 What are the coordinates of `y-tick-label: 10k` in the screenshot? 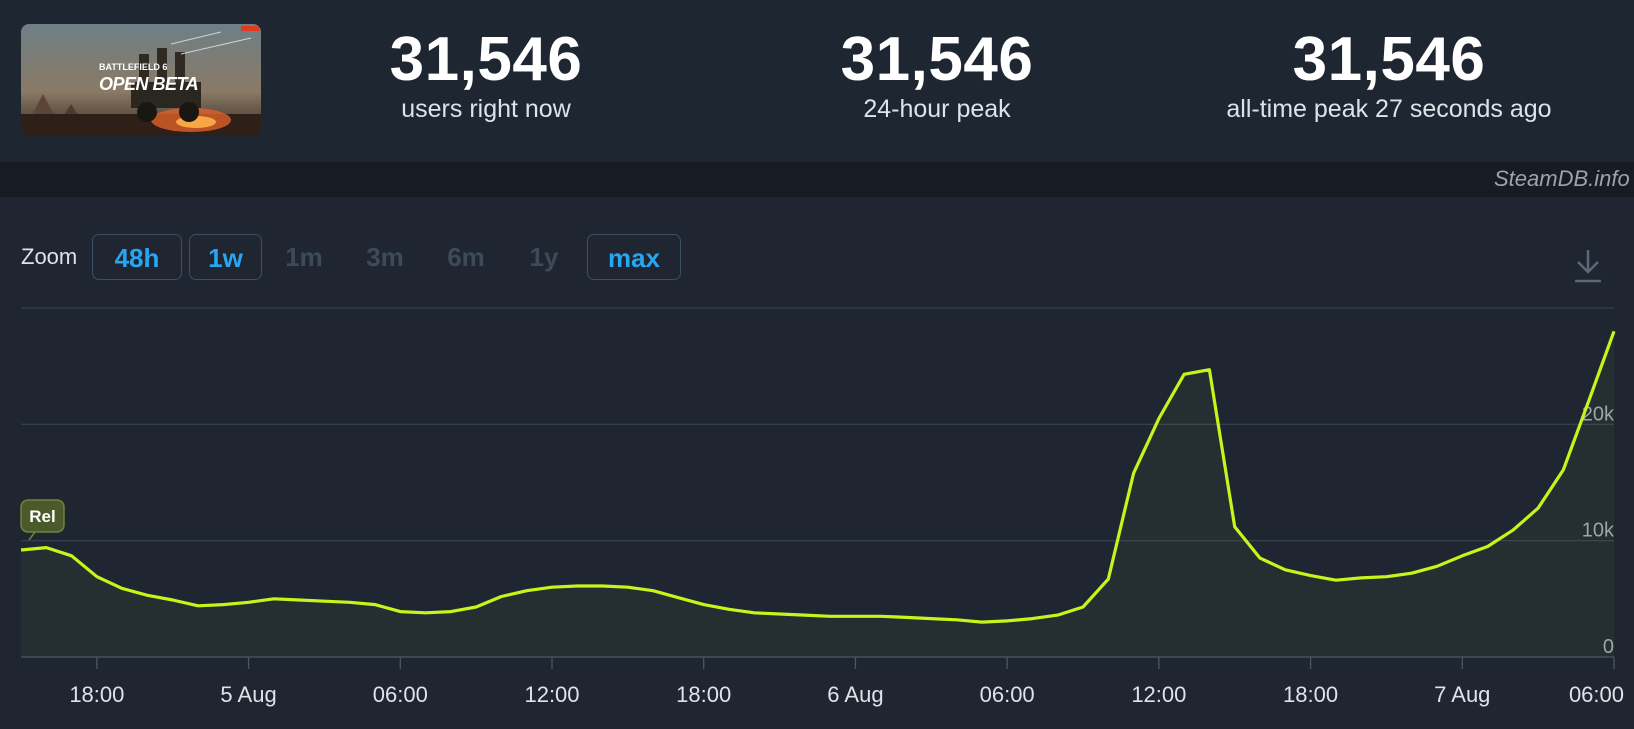 It's located at (1598, 531).